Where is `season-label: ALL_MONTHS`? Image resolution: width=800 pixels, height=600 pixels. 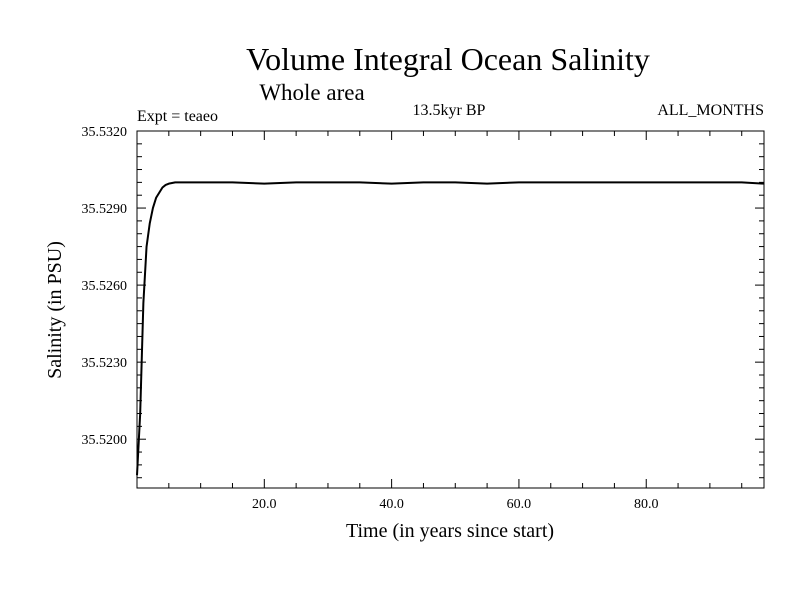
season-label: ALL_MONTHS is located at coordinates (710, 110).